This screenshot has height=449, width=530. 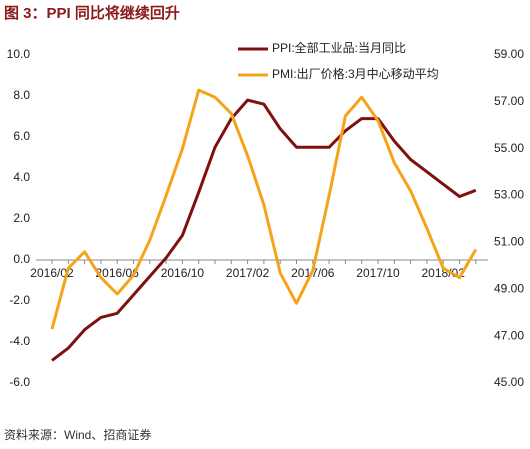 What do you see at coordinates (21, 95) in the screenshot?
I see `y-tick-label: 8.0` at bounding box center [21, 95].